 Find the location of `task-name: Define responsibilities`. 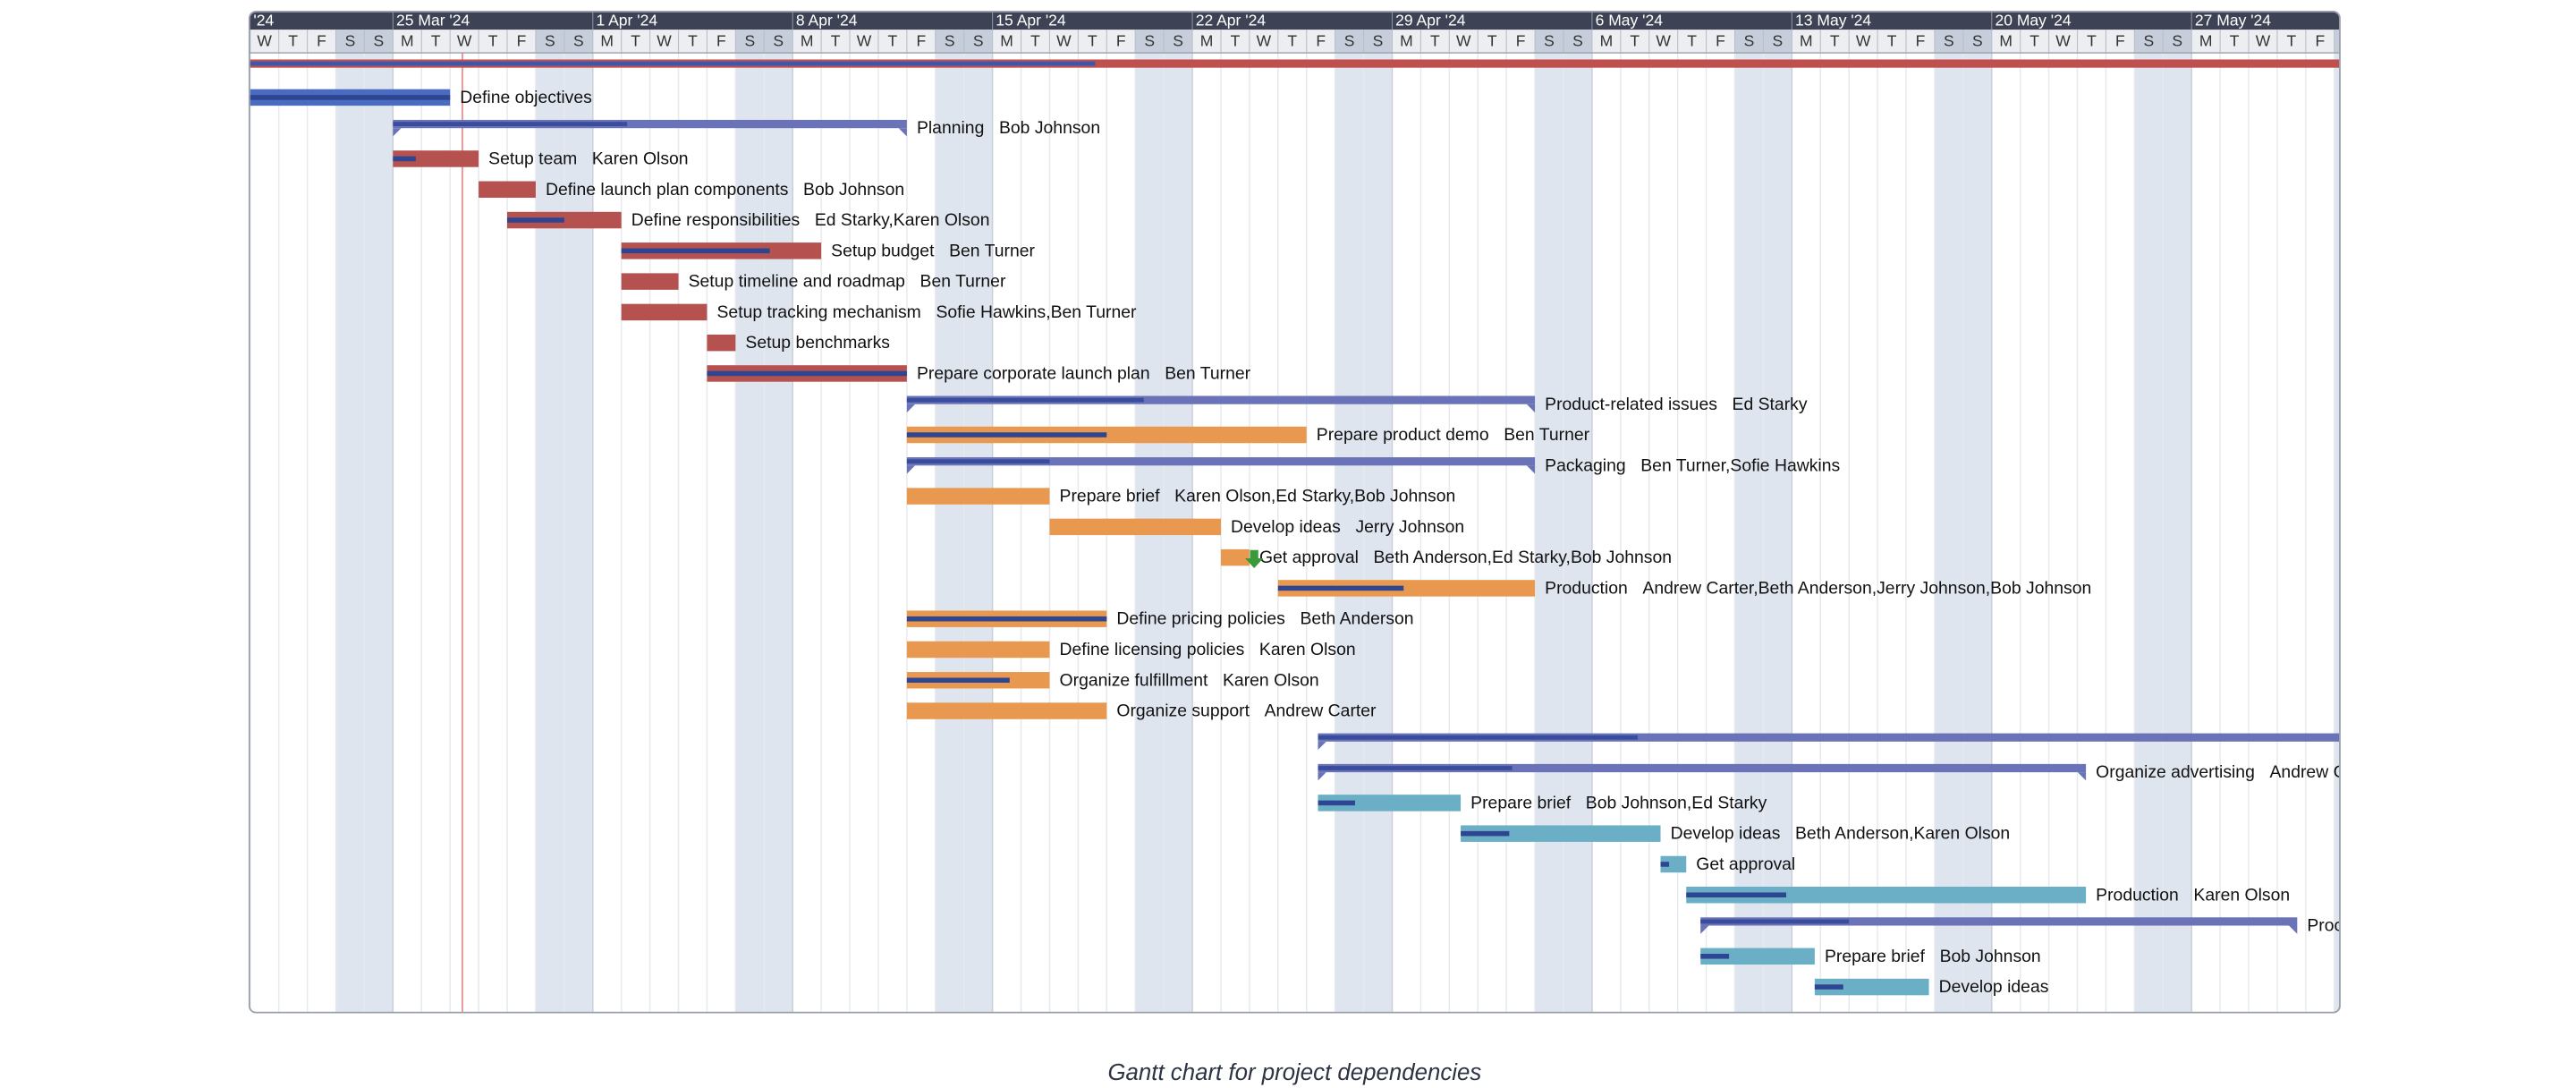

task-name: Define responsibilities is located at coordinates (715, 220).